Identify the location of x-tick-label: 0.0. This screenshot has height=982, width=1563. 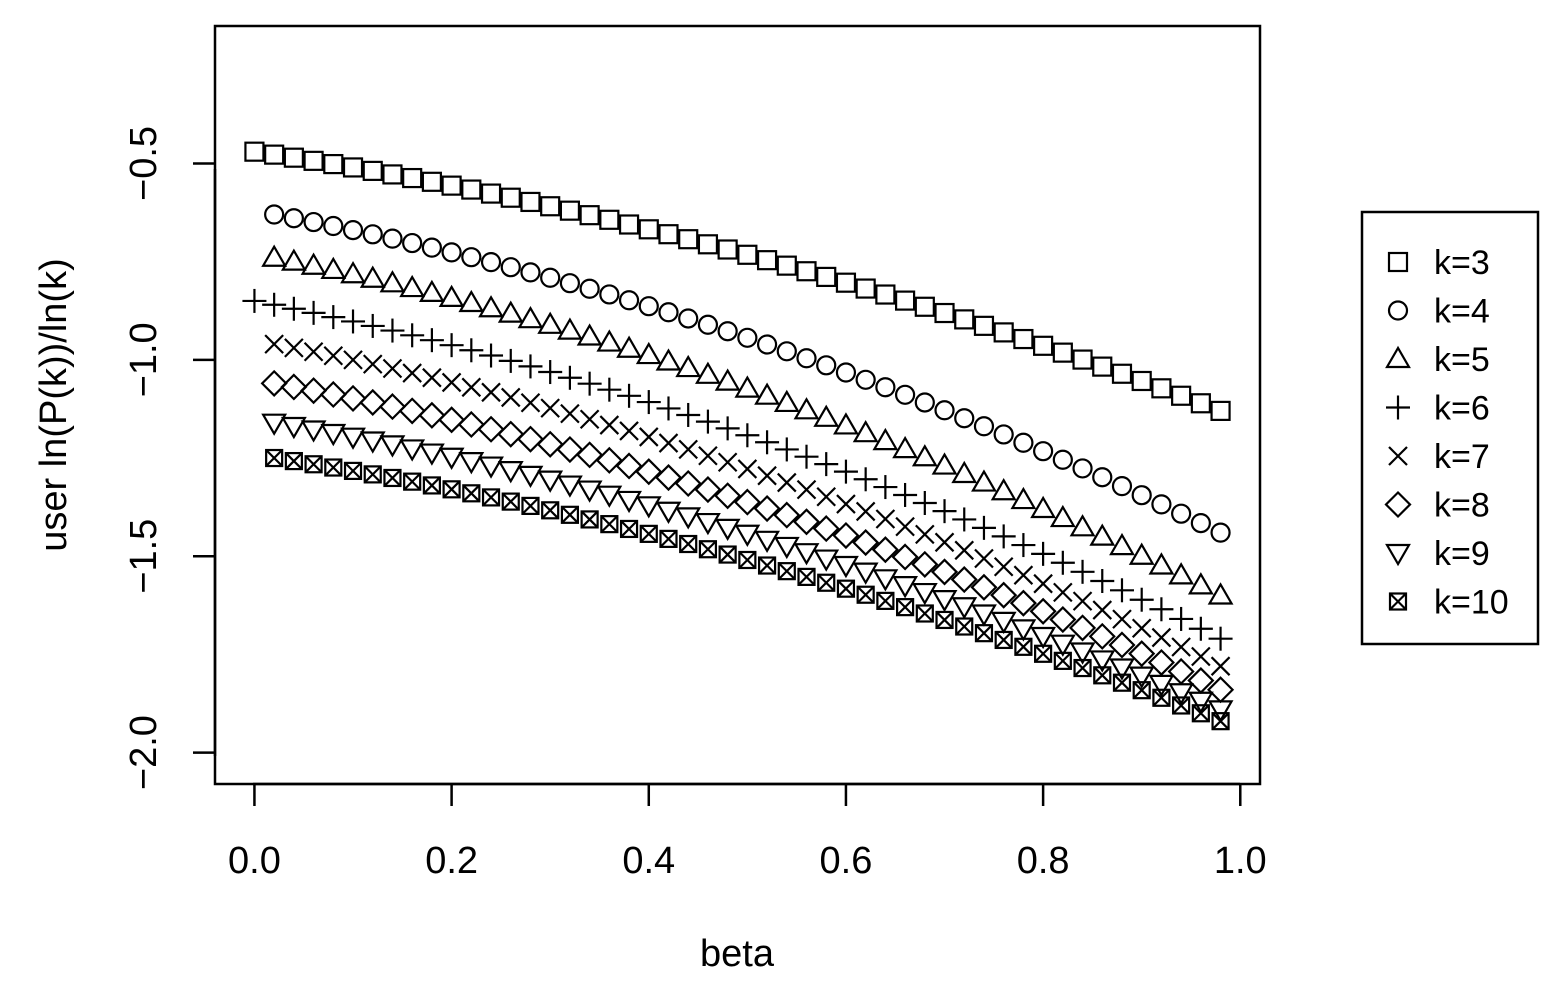
(254, 861).